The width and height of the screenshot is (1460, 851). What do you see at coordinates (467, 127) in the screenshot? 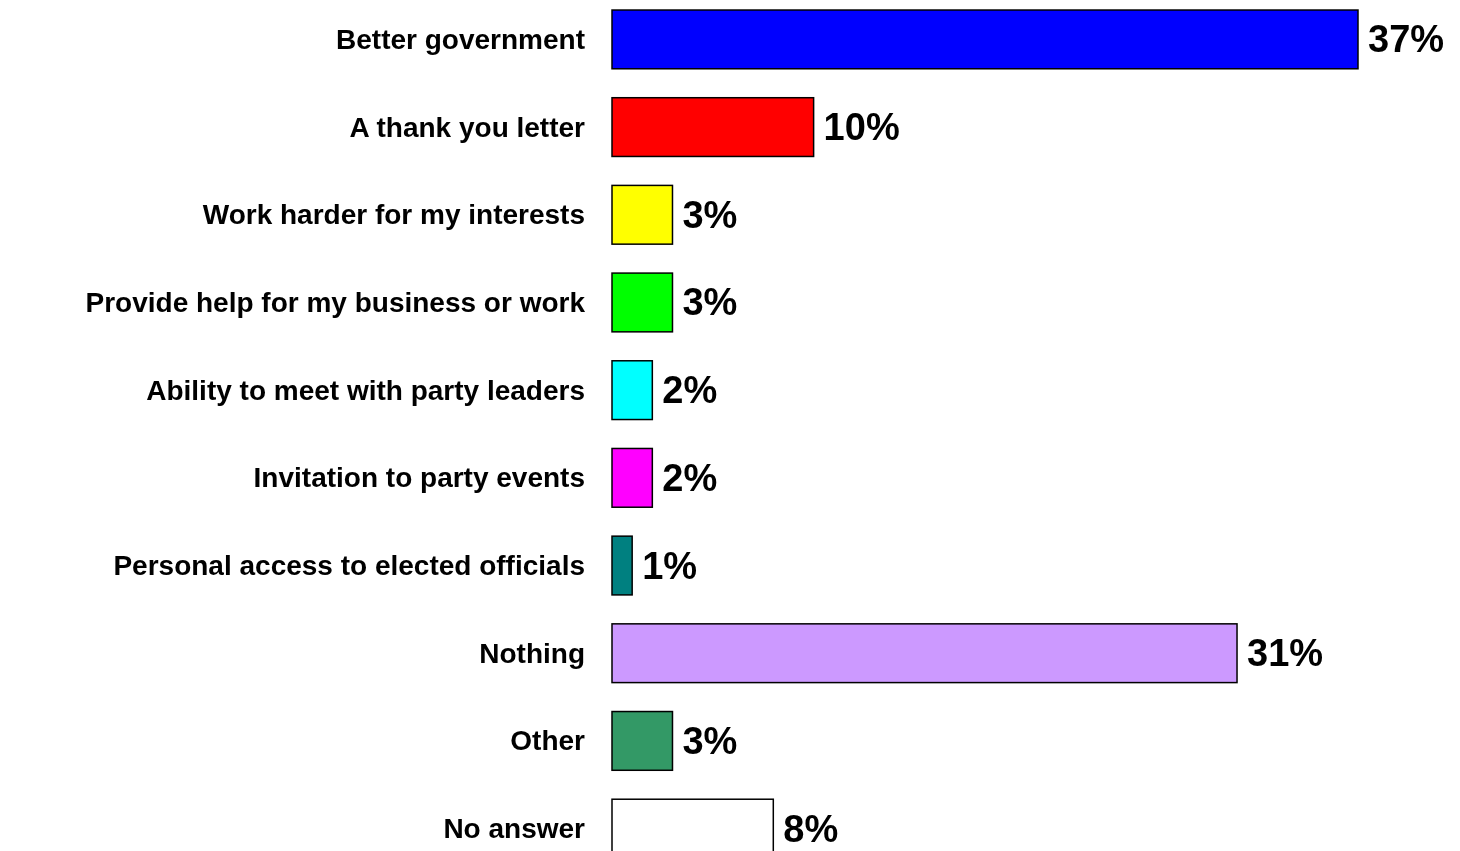
I see `y-tick-label: A thank you letter` at bounding box center [467, 127].